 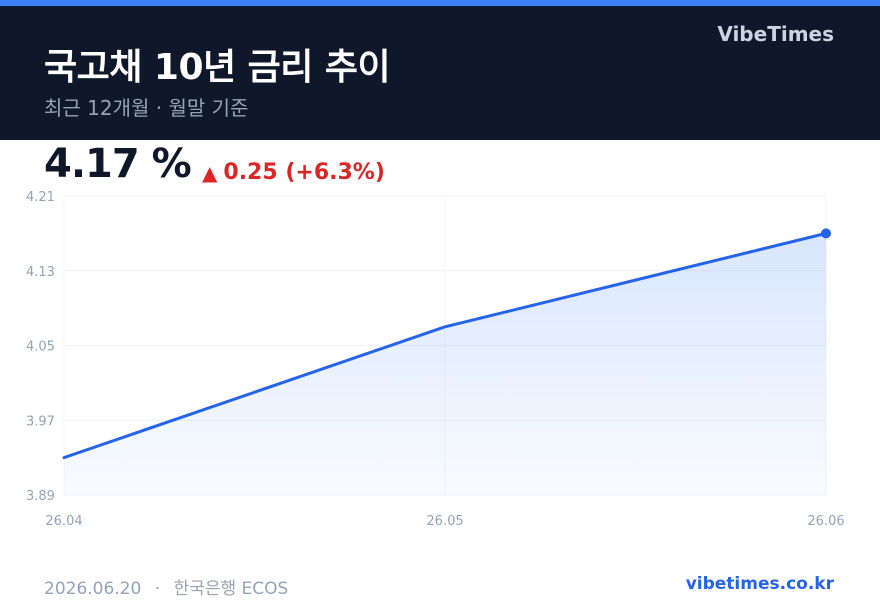 What do you see at coordinates (40, 272) in the screenshot?
I see `y-tick-label: 4.13` at bounding box center [40, 272].